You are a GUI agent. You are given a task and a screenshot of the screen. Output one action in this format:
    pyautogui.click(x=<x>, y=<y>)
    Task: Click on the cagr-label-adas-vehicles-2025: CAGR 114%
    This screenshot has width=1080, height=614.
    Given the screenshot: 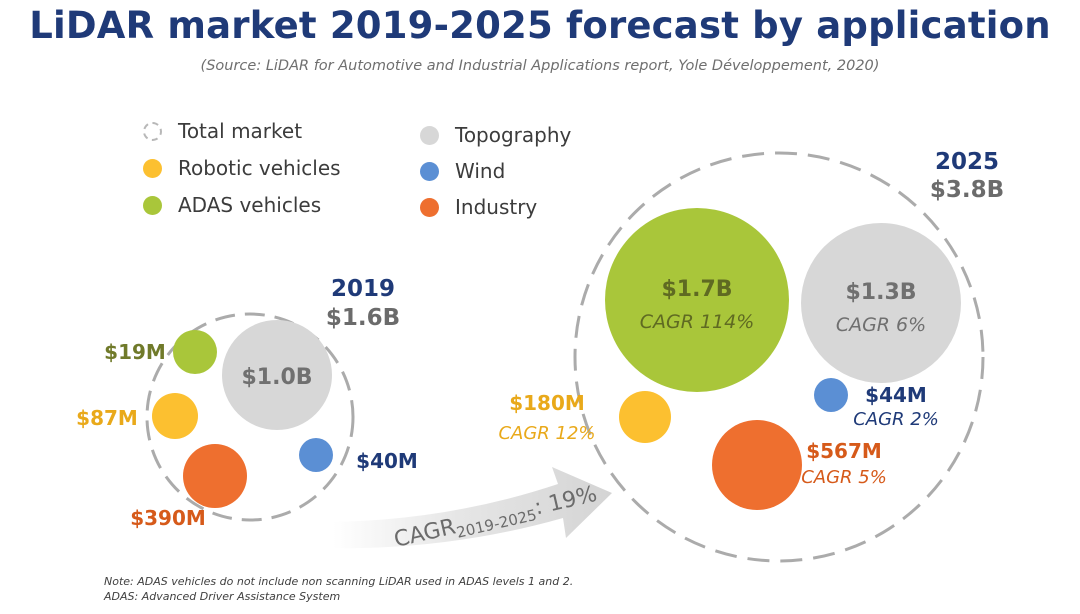 What is the action you would take?
    pyautogui.click(x=697, y=322)
    